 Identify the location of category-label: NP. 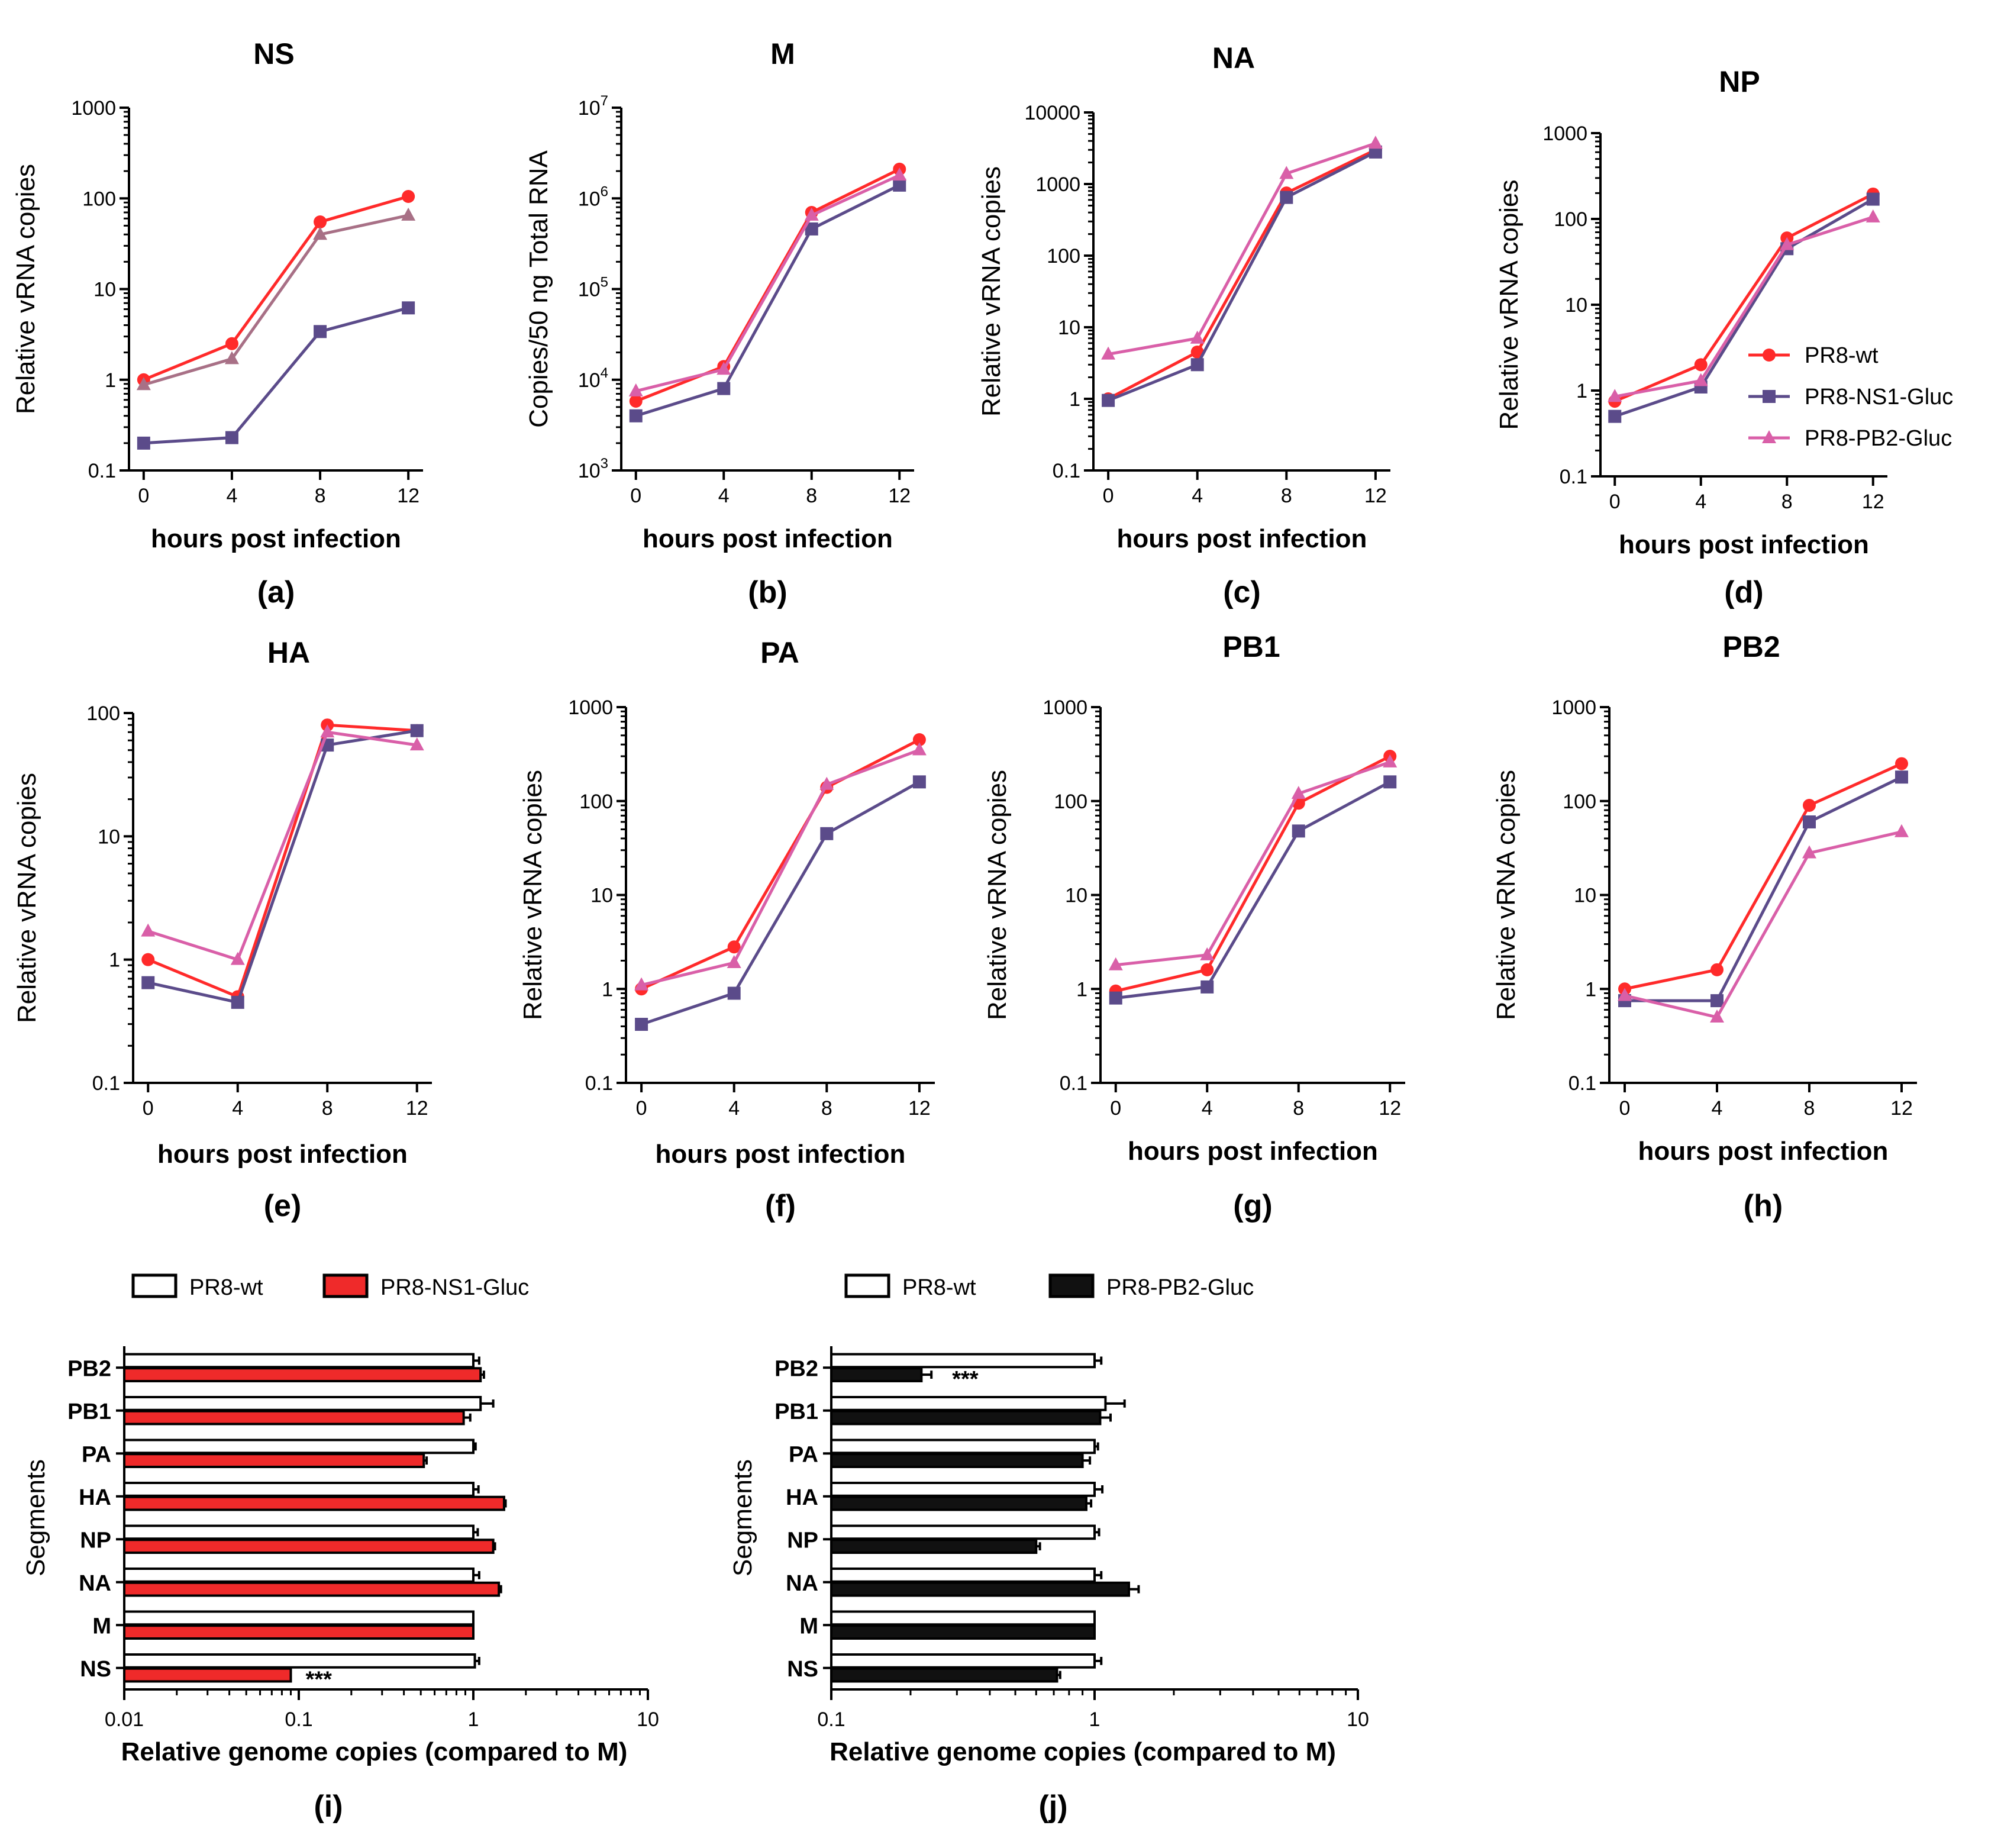
(95, 1540).